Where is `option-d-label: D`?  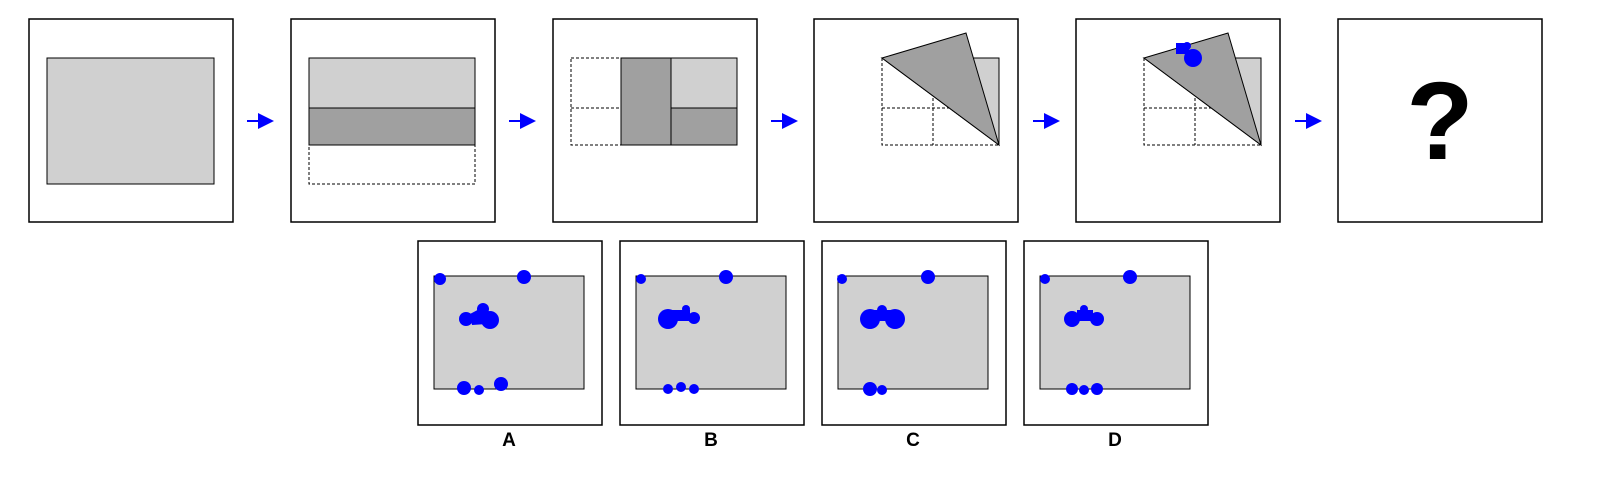
option-d-label: D is located at coordinates (1115, 440).